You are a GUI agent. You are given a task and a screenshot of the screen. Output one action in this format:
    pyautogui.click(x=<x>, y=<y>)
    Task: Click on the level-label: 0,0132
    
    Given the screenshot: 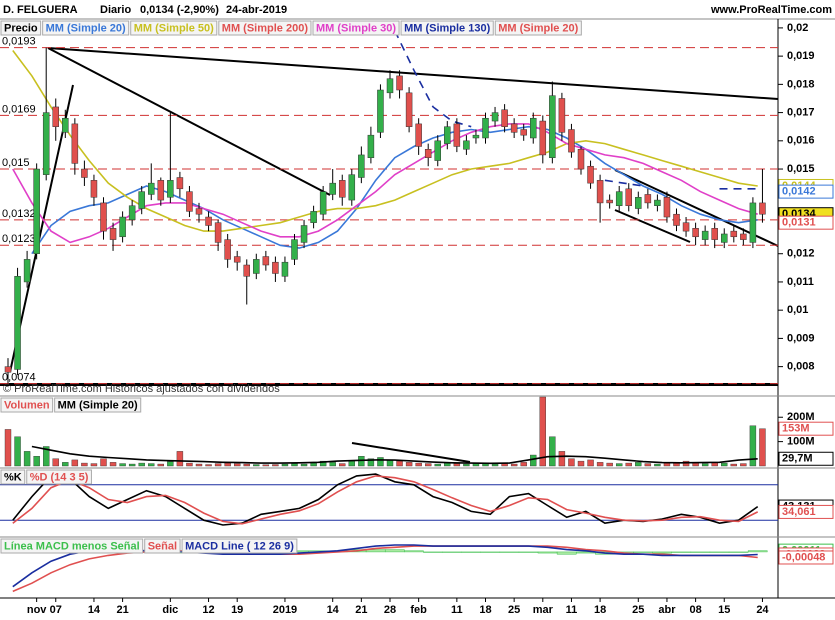 What is the action you would take?
    pyautogui.click(x=19, y=214)
    